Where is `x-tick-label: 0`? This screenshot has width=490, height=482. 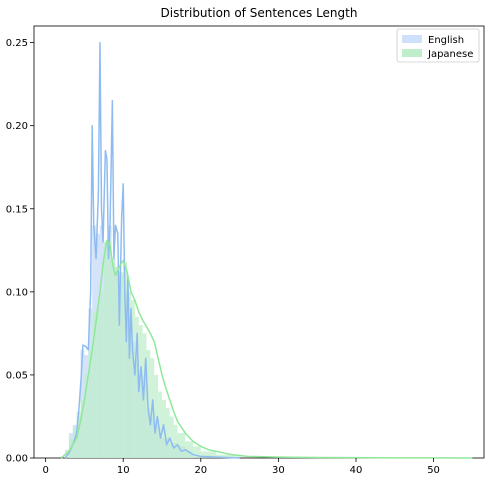
x-tick-label: 0 is located at coordinates (45, 470).